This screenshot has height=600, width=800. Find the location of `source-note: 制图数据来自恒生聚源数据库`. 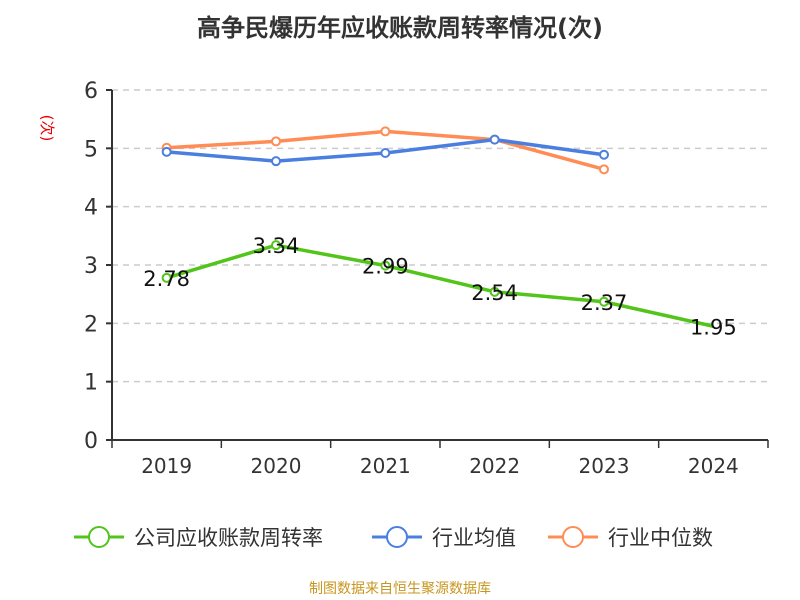

source-note: 制图数据来自恒生聚源数据库 is located at coordinates (400, 589).